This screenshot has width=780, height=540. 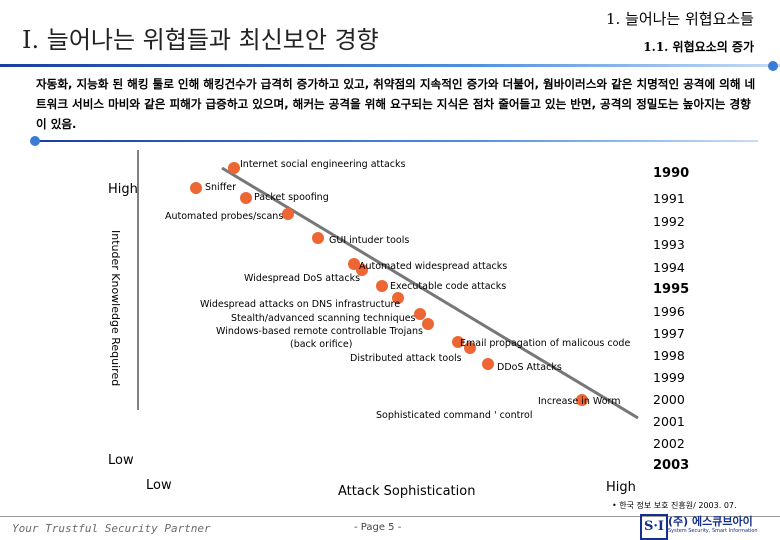 I want to click on page-title: I. 늘어나는 위협들과 최신보안 경향, so click(x=200, y=40).